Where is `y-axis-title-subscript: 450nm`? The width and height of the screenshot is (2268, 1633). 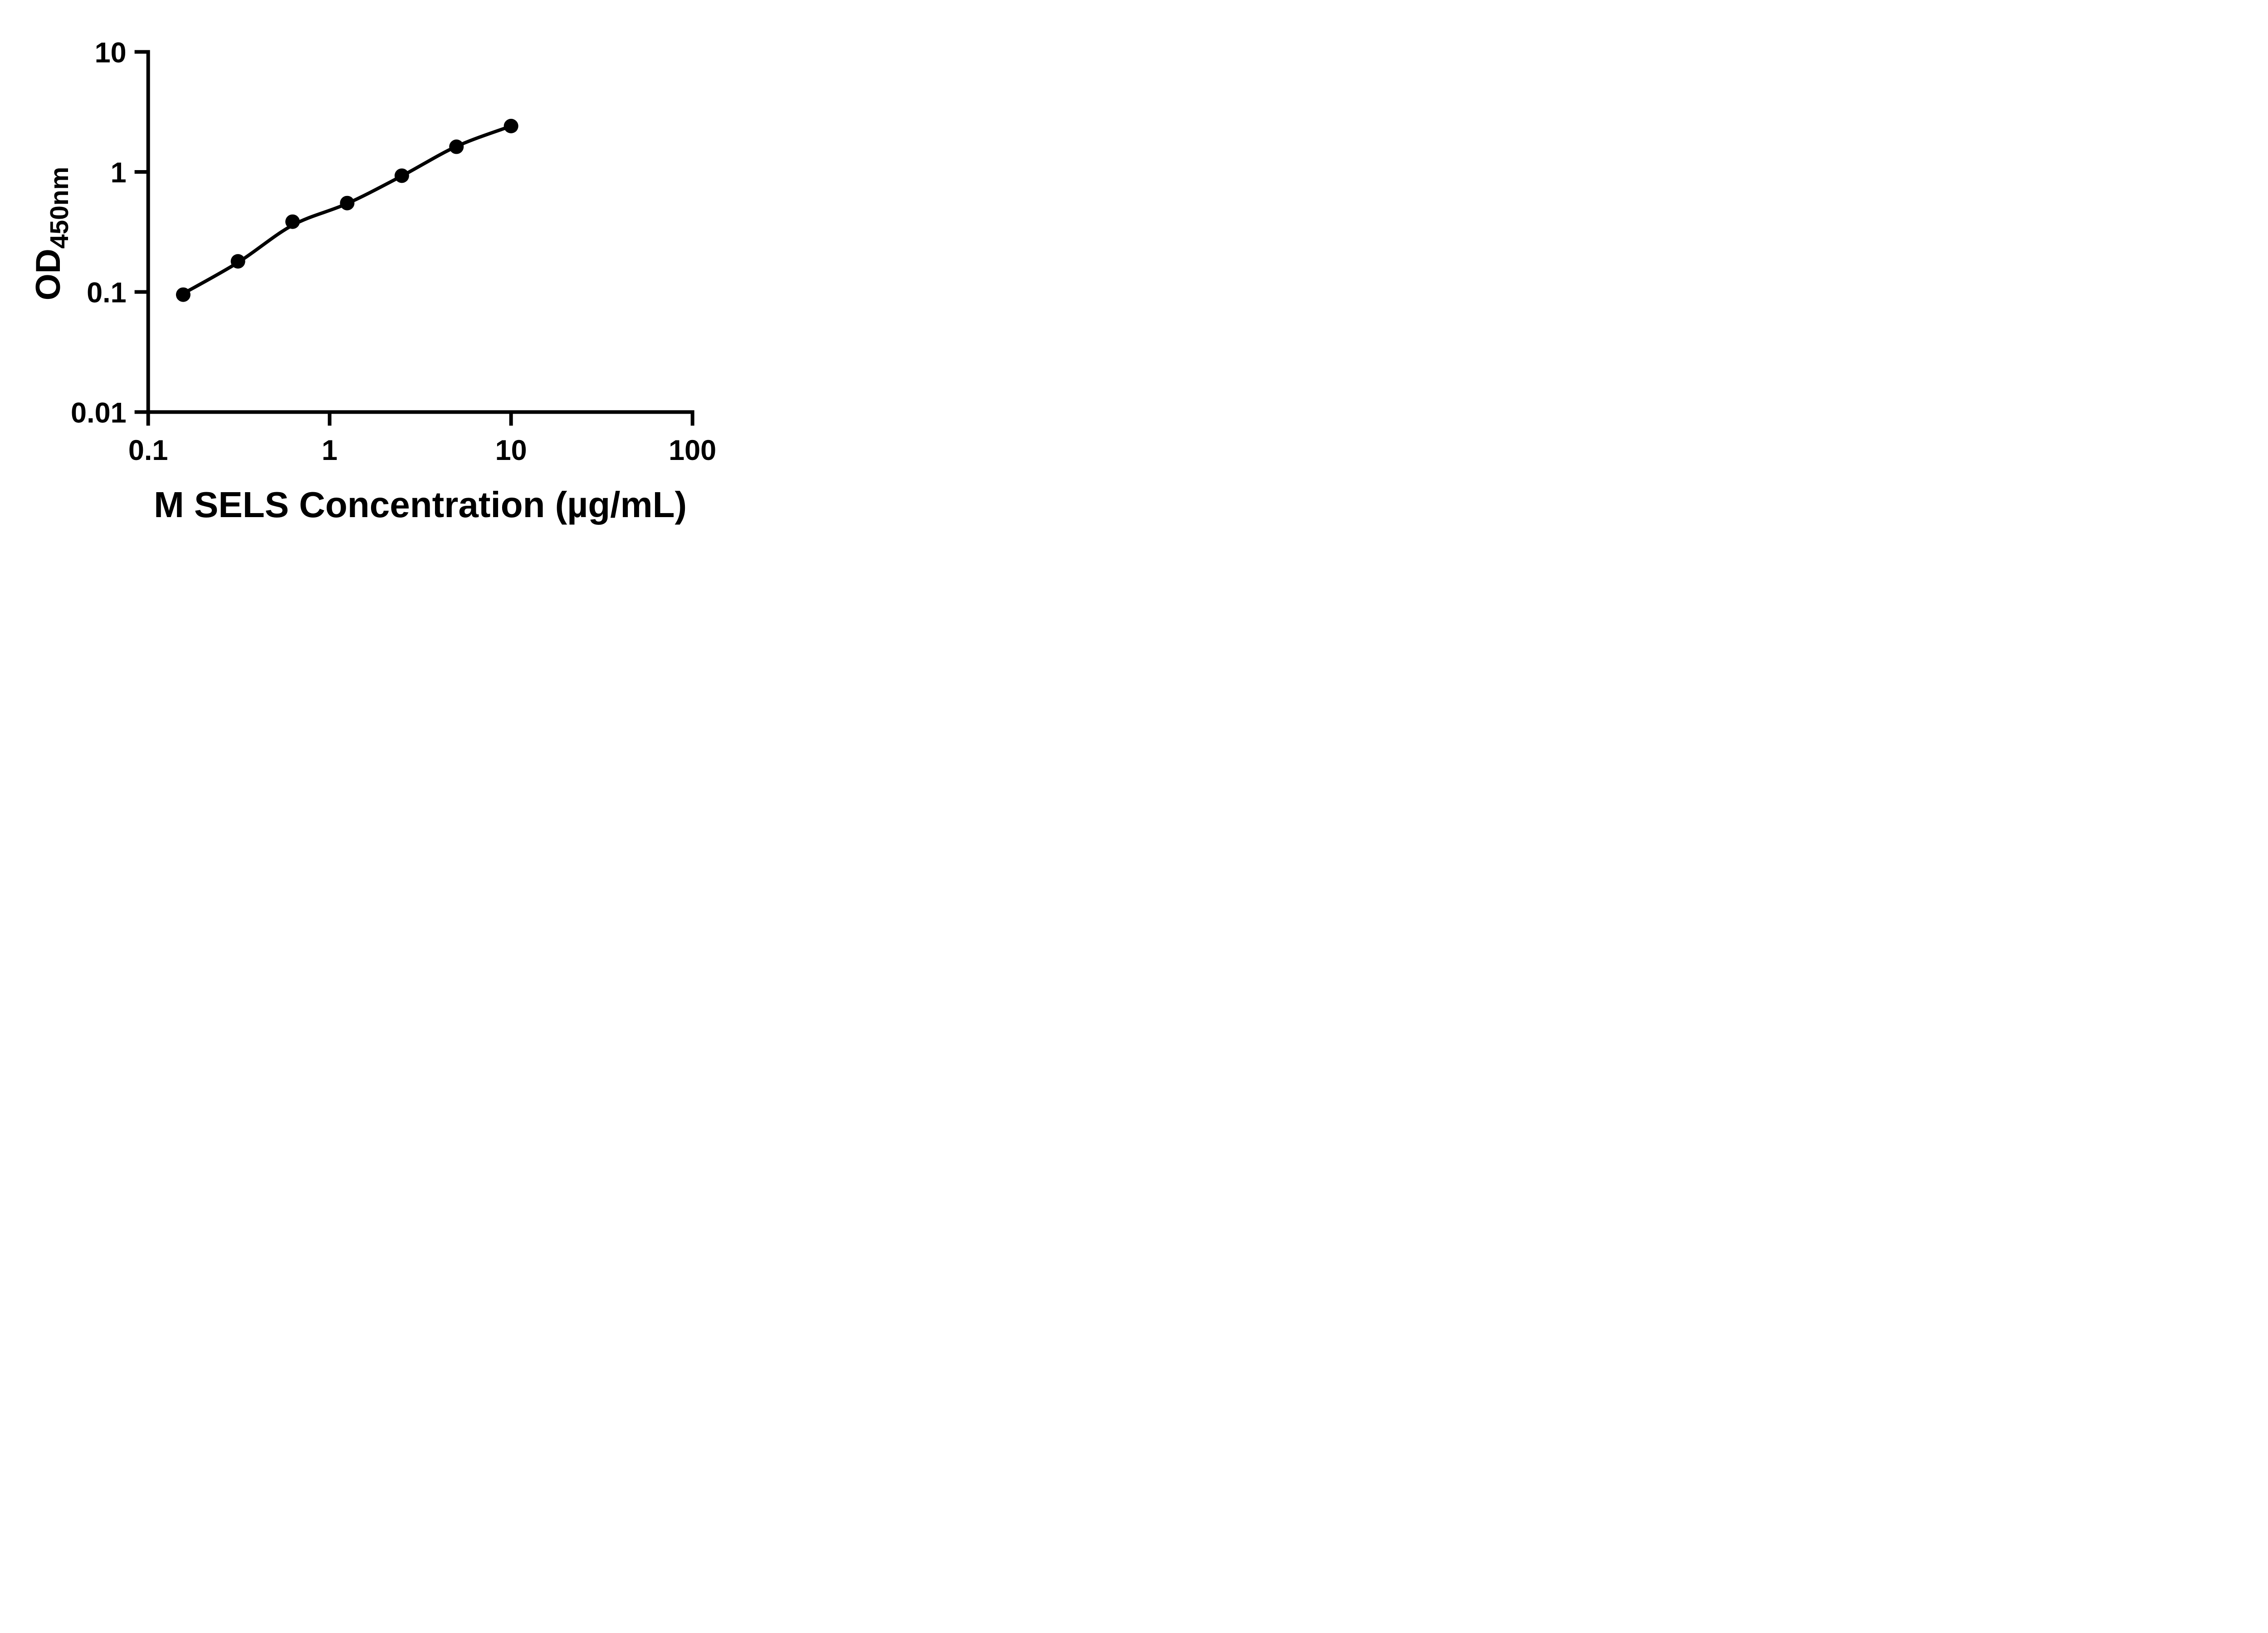
y-axis-title-subscript: 450nm is located at coordinates (60, 208).